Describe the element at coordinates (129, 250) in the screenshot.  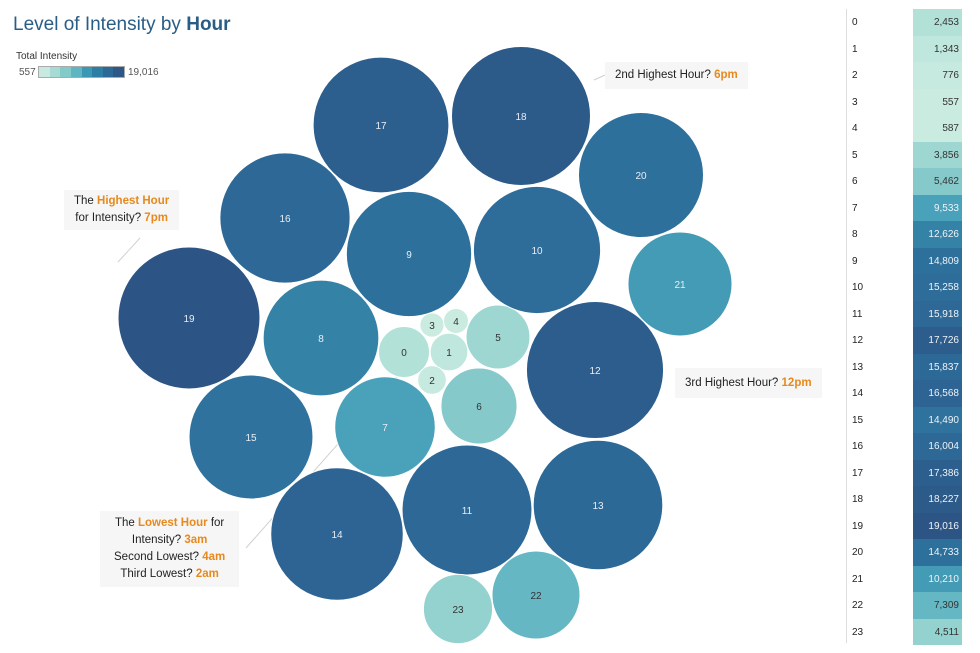
I see `leader-highest` at that location.